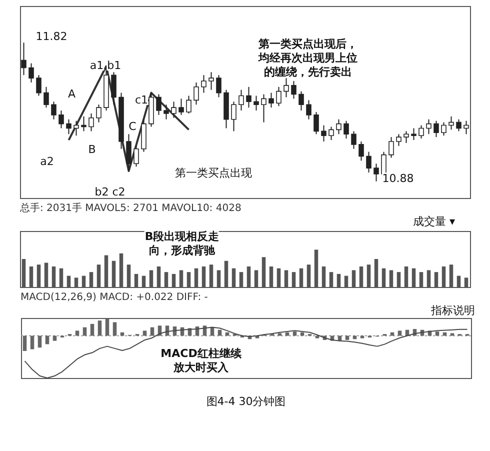 The height and width of the screenshot is (451, 490). I want to click on annotation: B, so click(92, 149).